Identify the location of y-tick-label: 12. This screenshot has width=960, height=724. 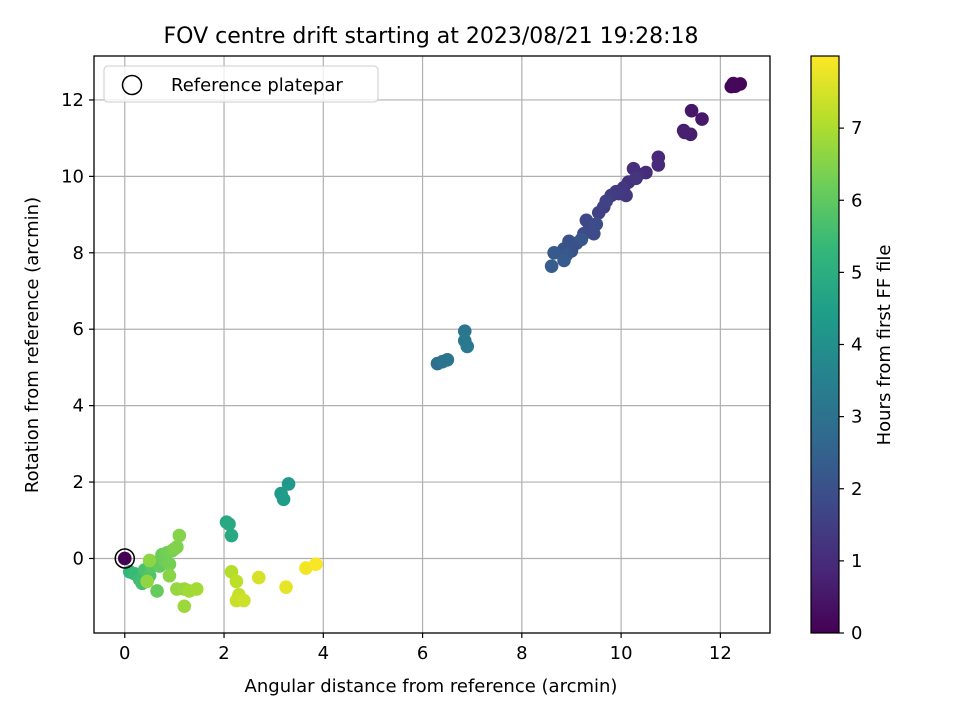
(72, 100).